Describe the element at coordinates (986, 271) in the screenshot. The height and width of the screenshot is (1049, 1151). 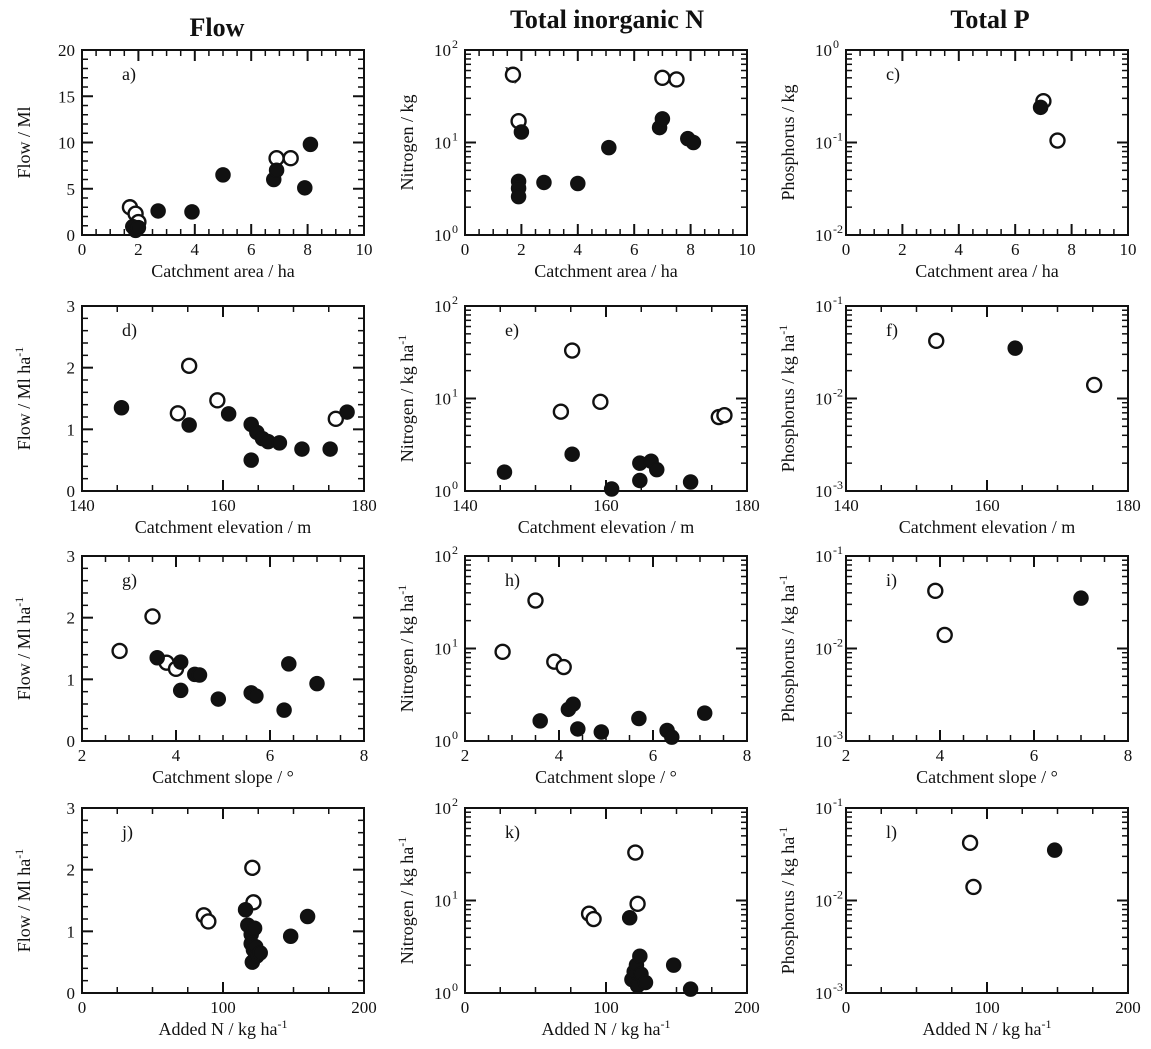
I see `x-axis-label: Catchment area / ha` at that location.